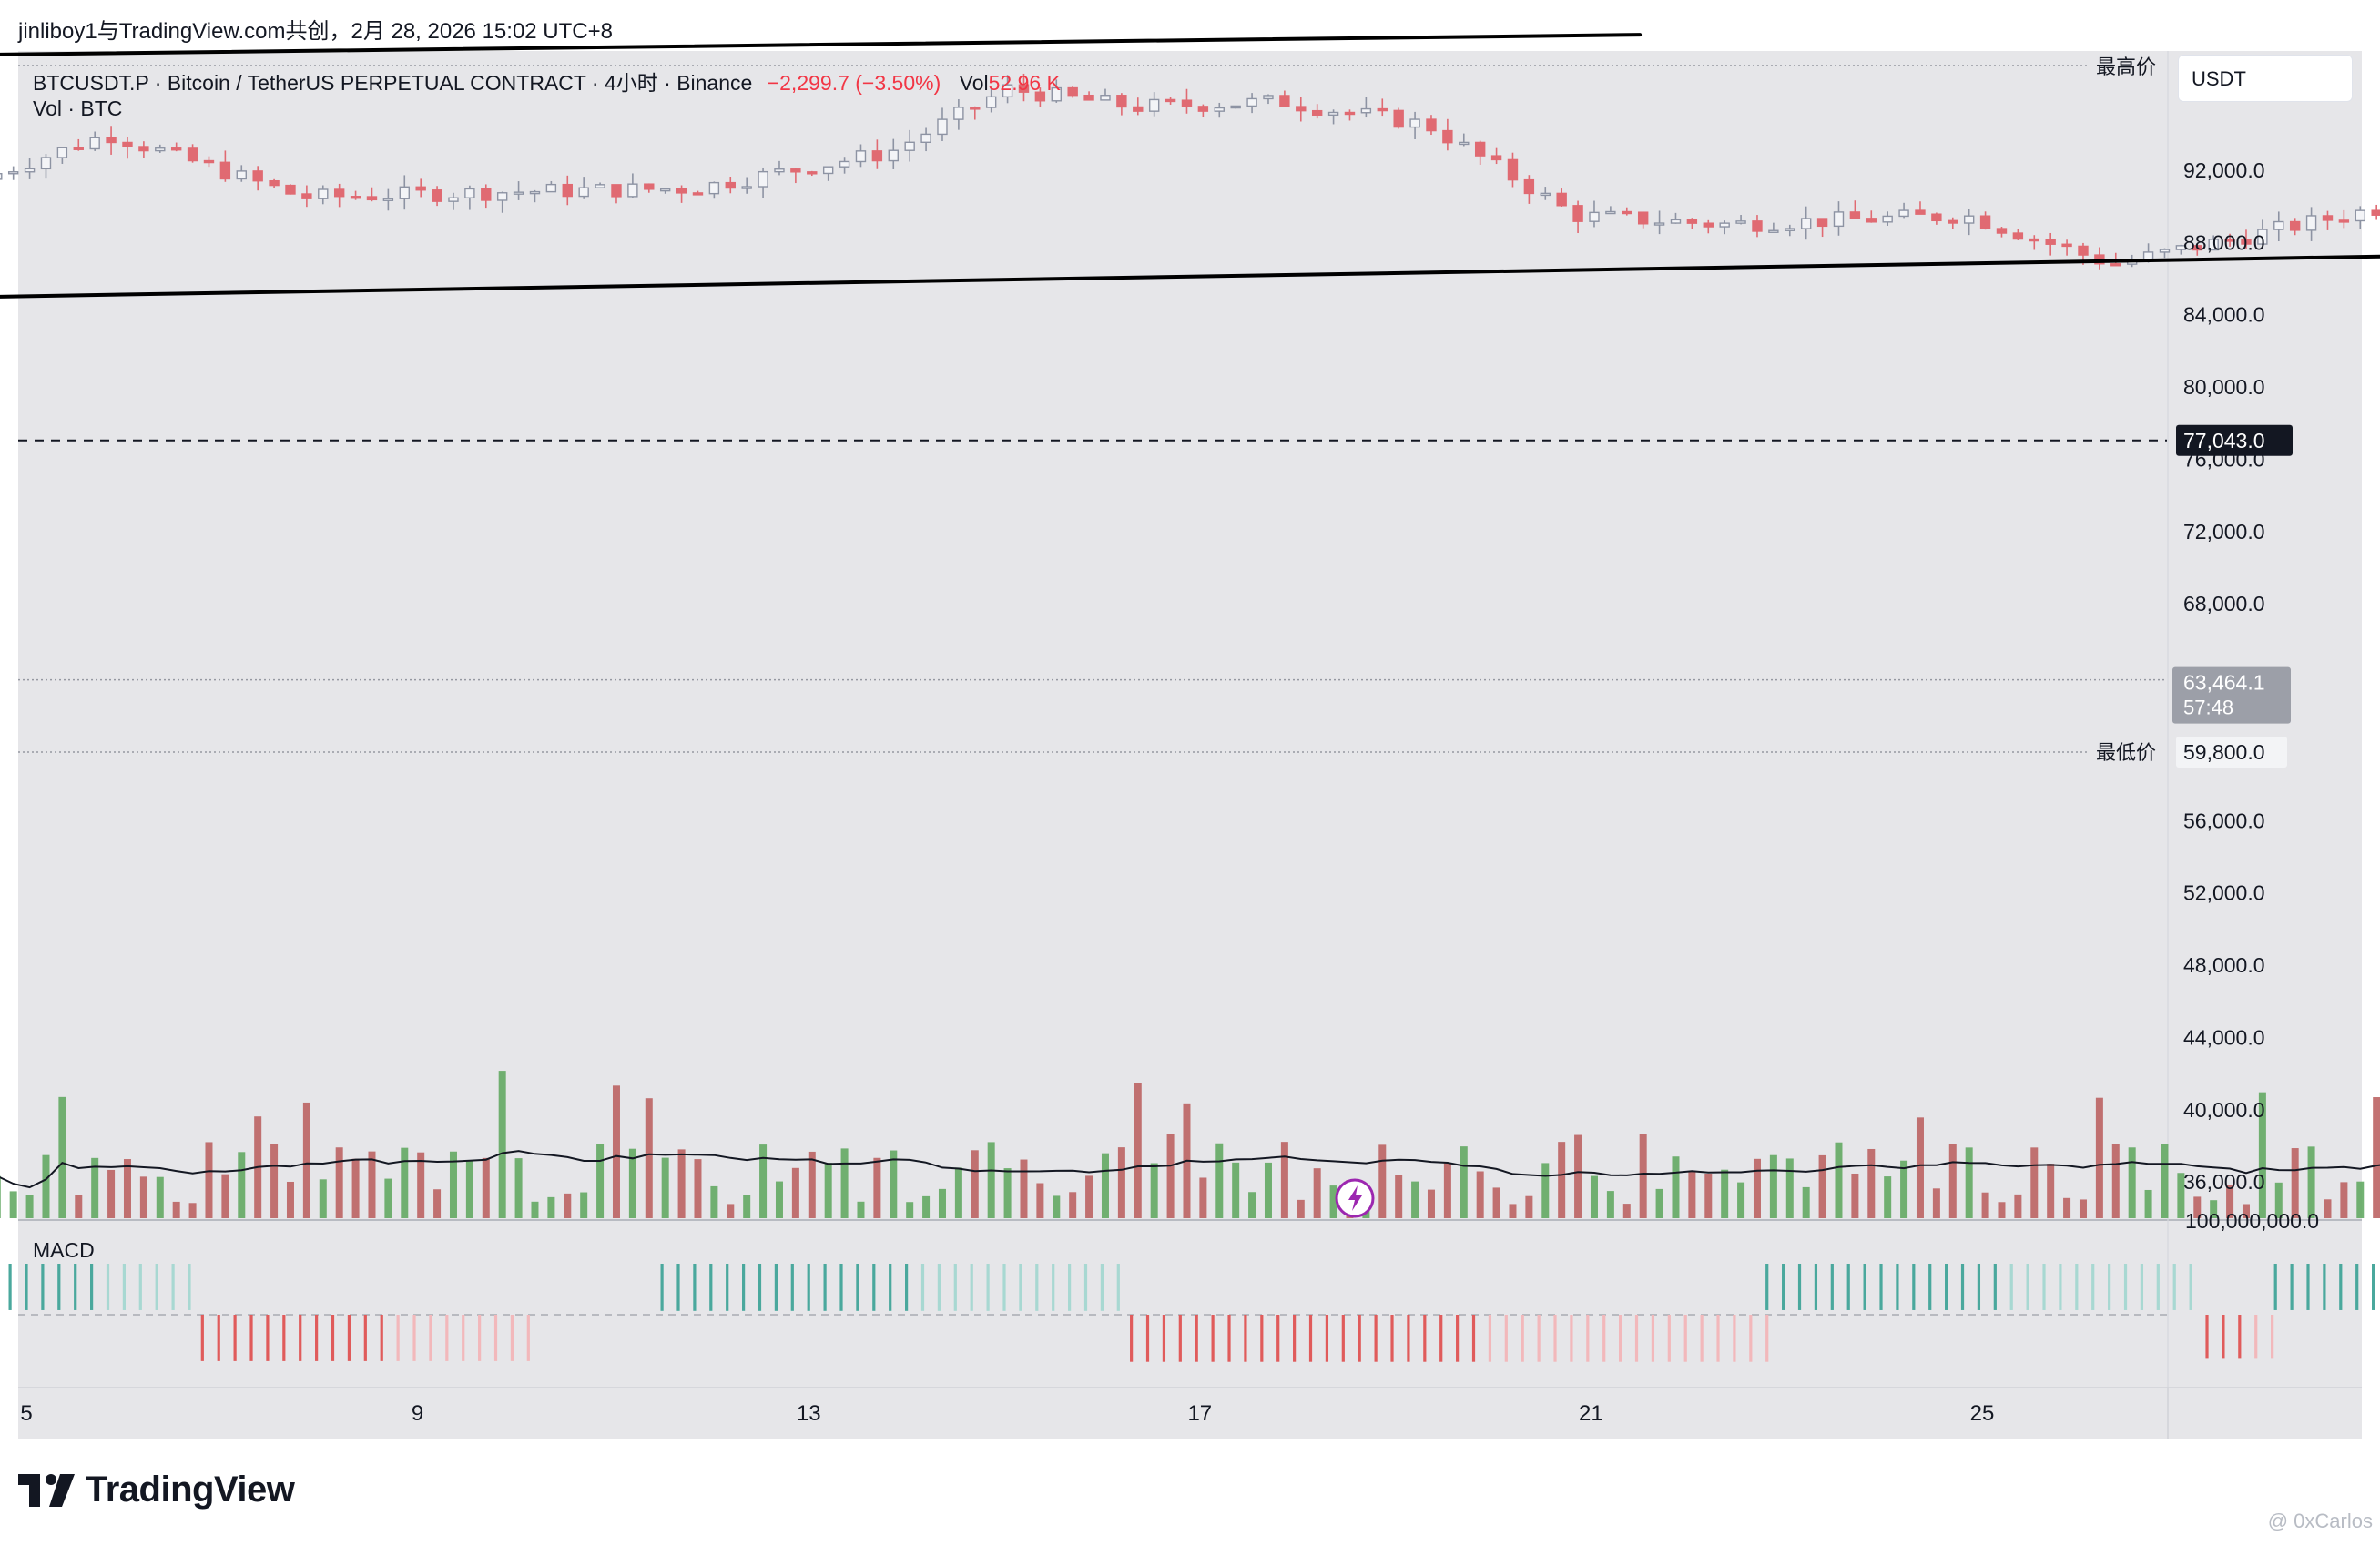 The image size is (2380, 1546). What do you see at coordinates (2224, 683) in the screenshot?
I see `last-price-tag: 63,464.1` at bounding box center [2224, 683].